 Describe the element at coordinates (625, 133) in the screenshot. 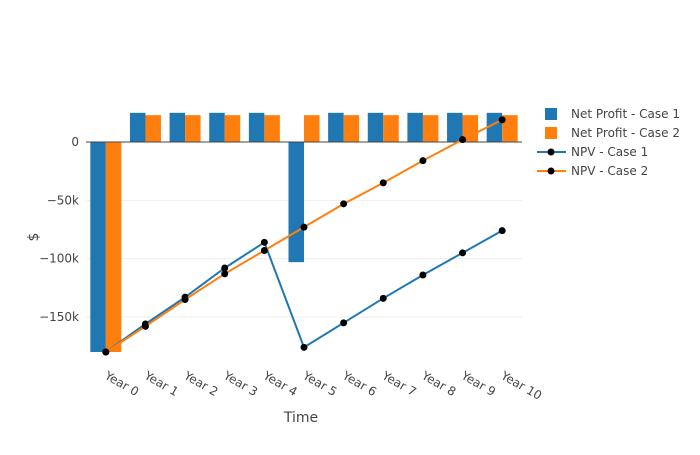

I see `legend-label: Net Profit - Case 2` at that location.